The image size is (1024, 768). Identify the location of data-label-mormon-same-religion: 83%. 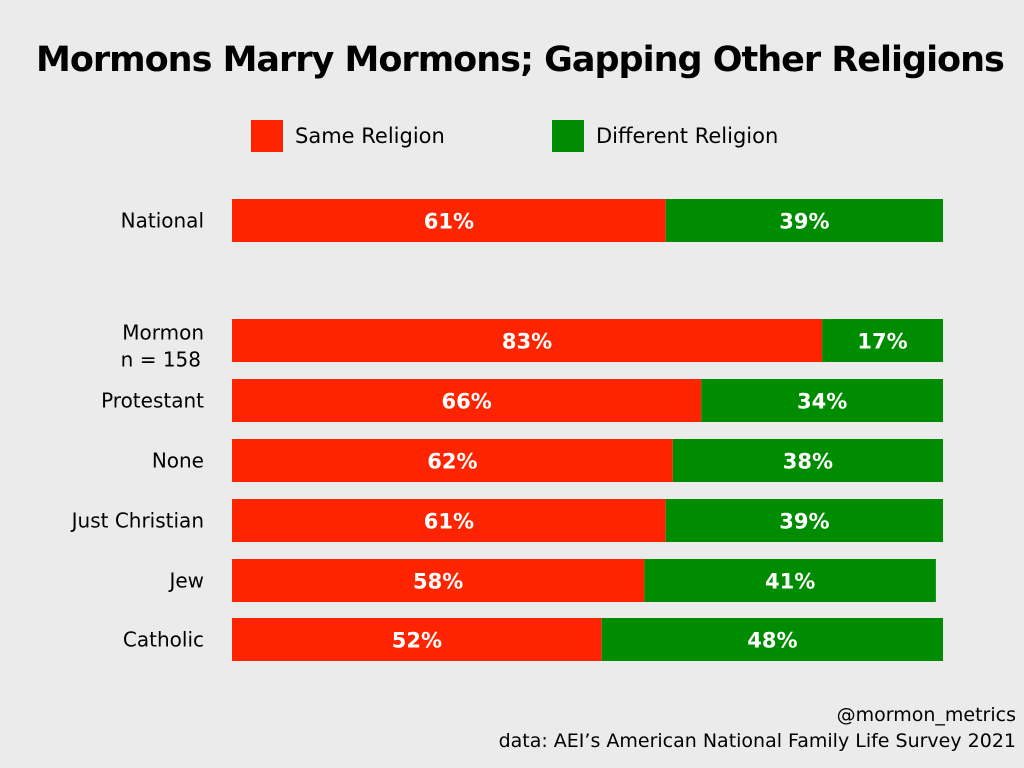
(527, 342).